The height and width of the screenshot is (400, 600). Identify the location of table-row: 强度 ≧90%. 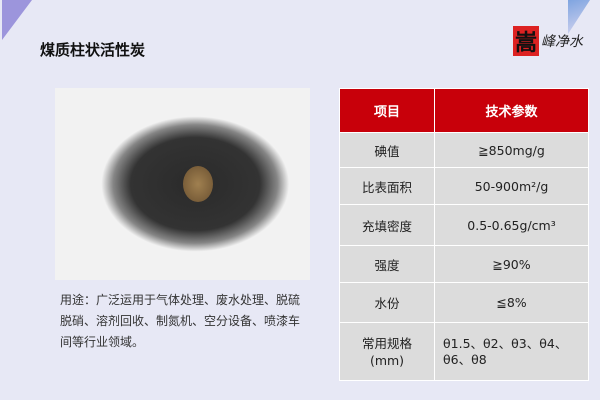
(464, 264).